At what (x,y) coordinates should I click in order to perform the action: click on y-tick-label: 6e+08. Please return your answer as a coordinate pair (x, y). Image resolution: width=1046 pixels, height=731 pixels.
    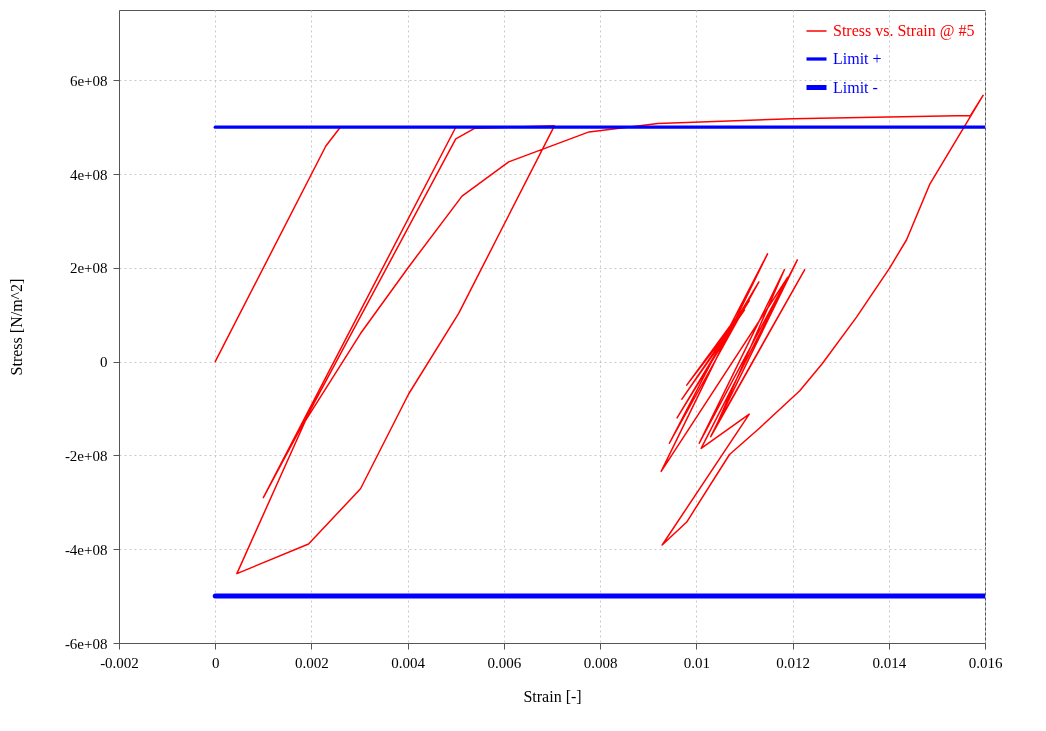
    Looking at the image, I should click on (88, 80).